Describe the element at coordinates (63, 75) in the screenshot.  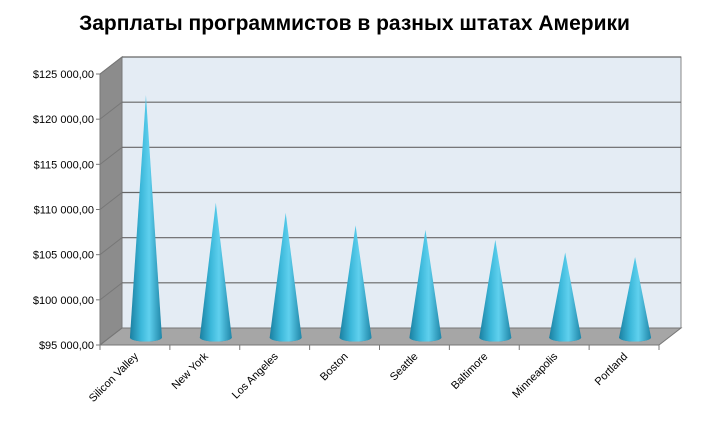
I see `y-tick-label: $125 000,00` at that location.